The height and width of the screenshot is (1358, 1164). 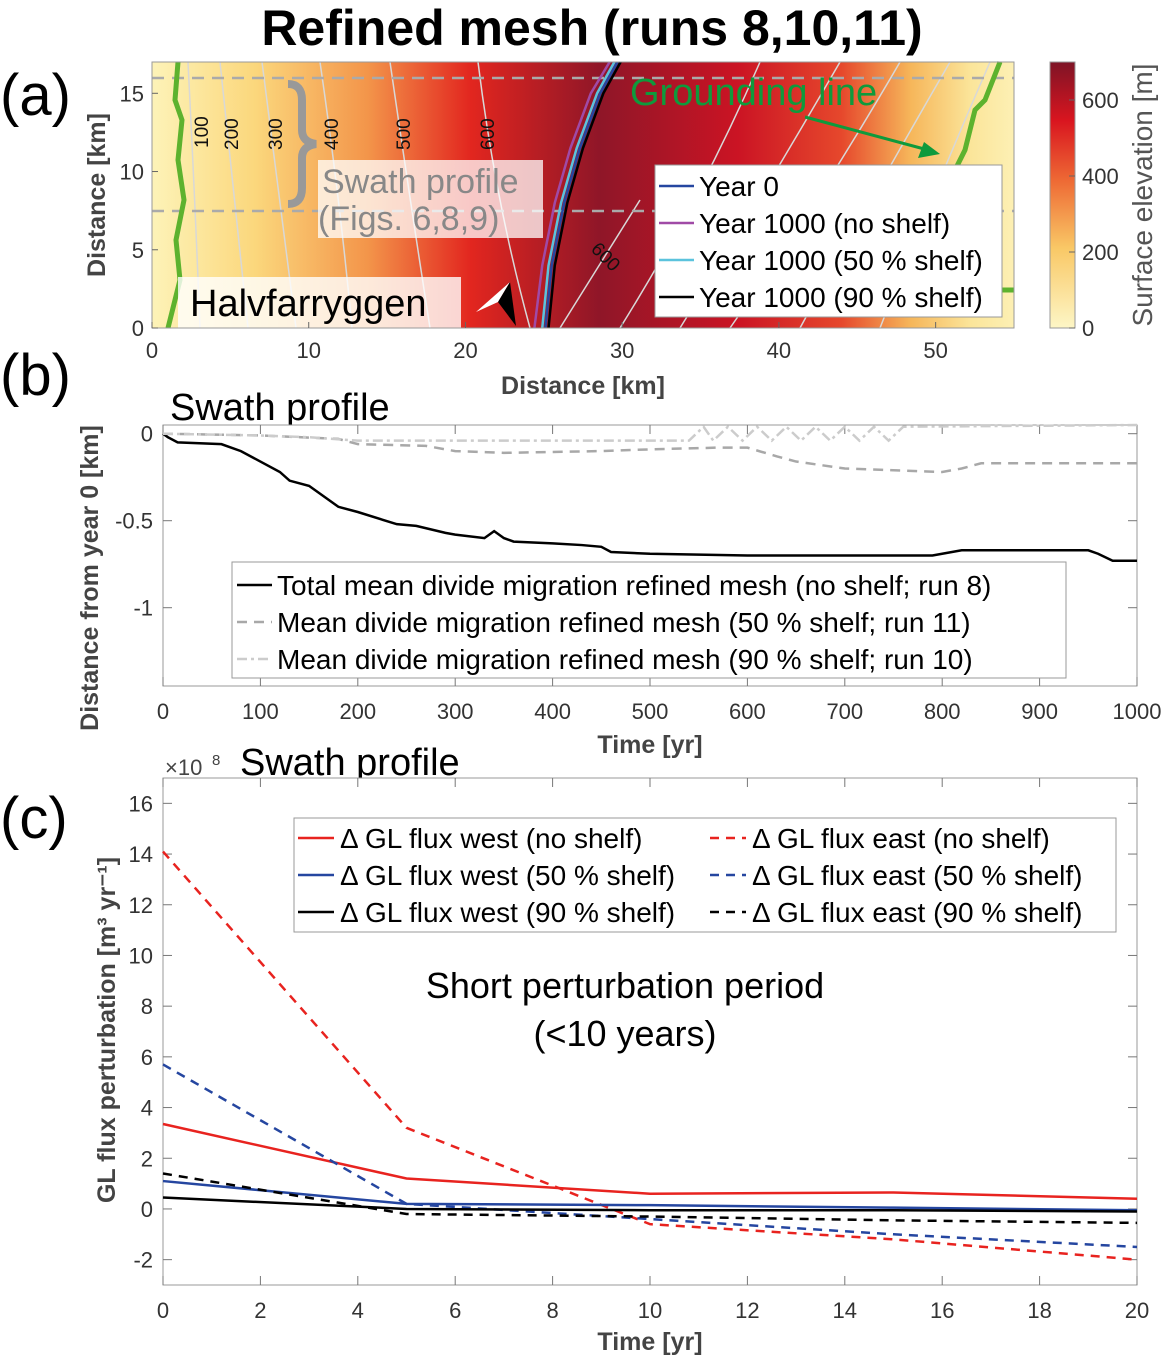 I want to click on legend-entry: Year 0, so click(x=739, y=186).